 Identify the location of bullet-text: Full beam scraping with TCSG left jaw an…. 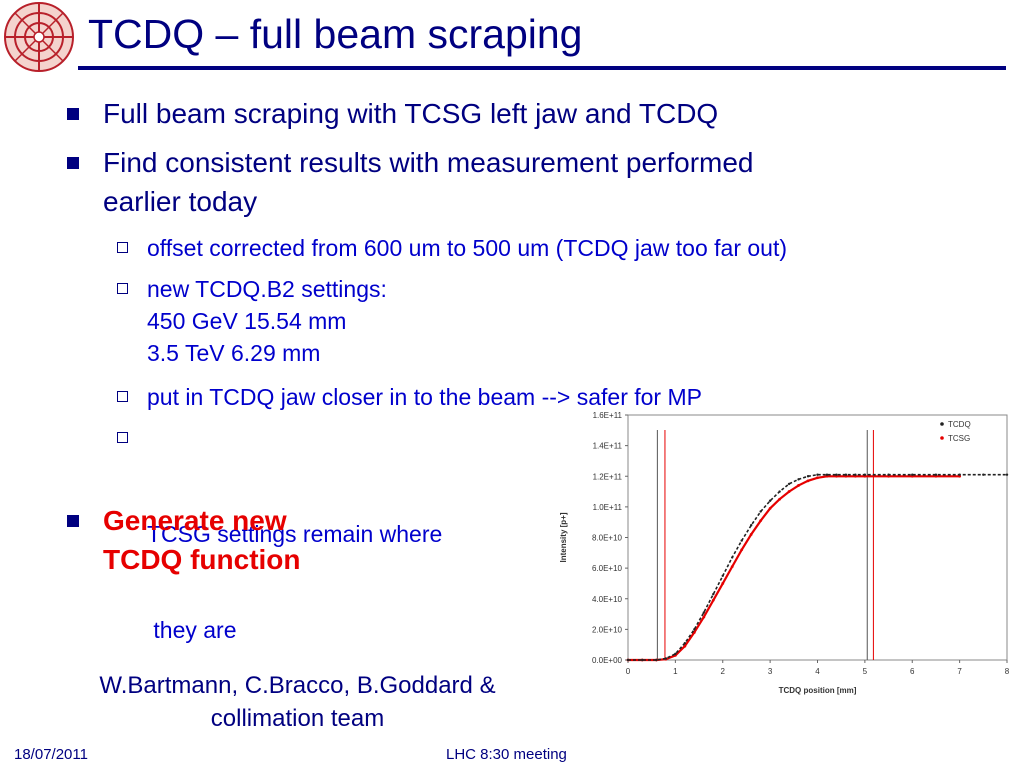
(411, 113).